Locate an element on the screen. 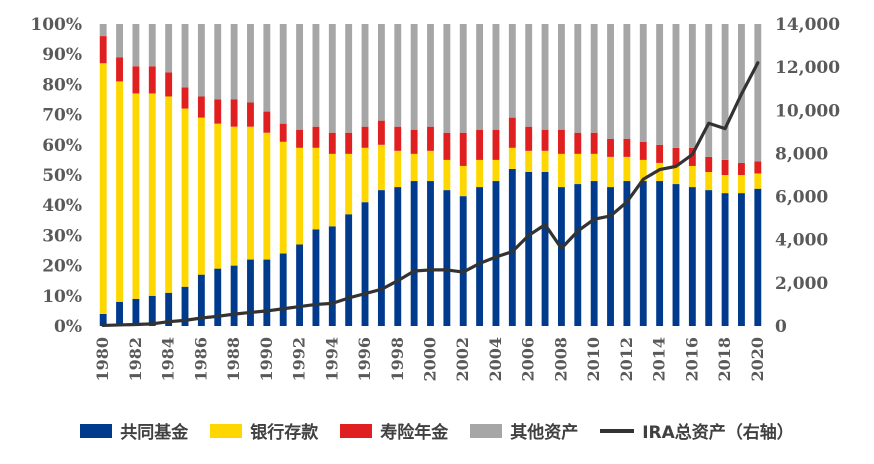 The height and width of the screenshot is (464, 874). bar-other-assets-1994 is located at coordinates (332, 78).